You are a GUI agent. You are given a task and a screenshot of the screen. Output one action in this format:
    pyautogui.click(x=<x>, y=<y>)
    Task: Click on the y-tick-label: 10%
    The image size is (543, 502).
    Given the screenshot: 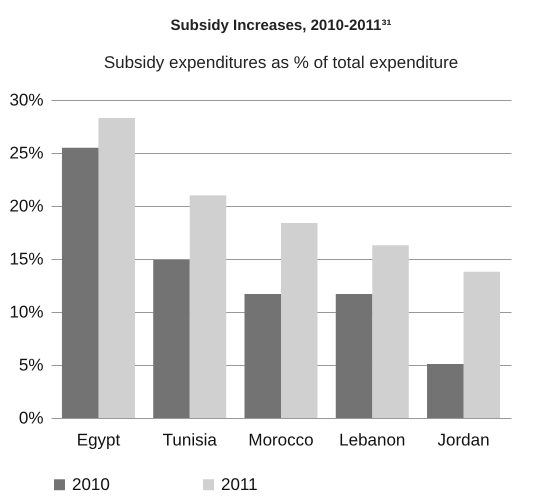 What is the action you would take?
    pyautogui.click(x=26, y=312)
    